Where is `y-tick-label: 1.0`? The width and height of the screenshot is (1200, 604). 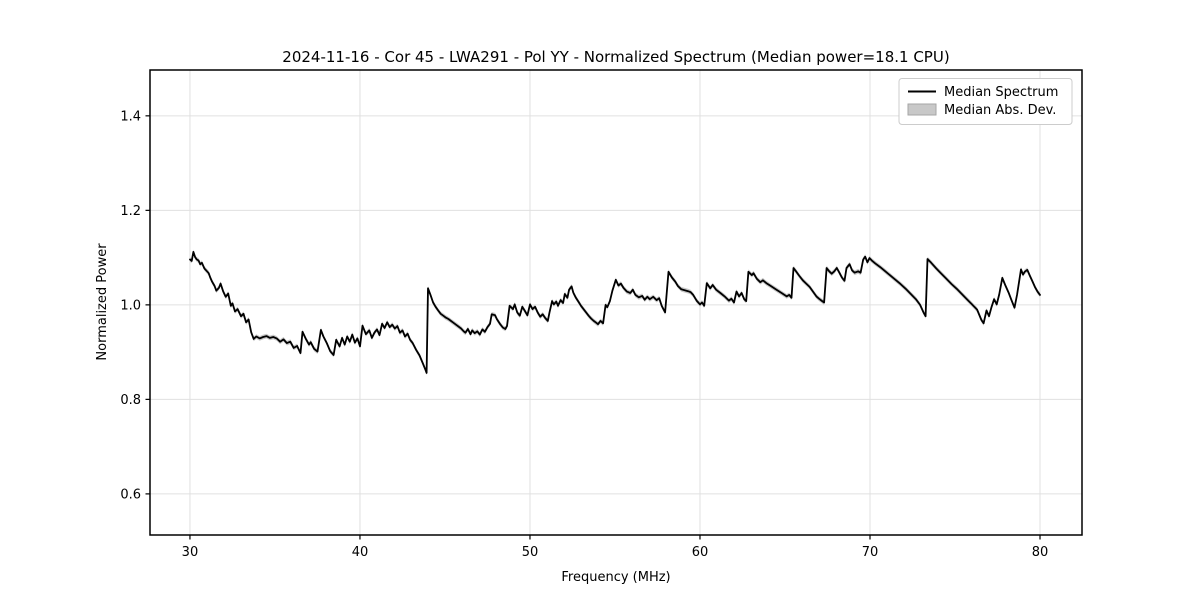 y-tick-label: 1.0 is located at coordinates (130, 305).